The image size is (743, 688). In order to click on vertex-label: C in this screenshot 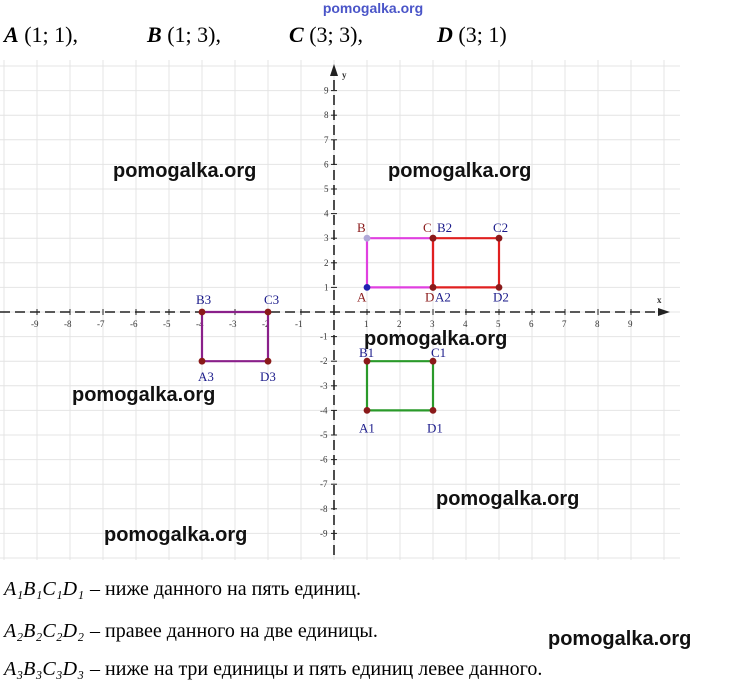, I will do `click(427, 227)`.